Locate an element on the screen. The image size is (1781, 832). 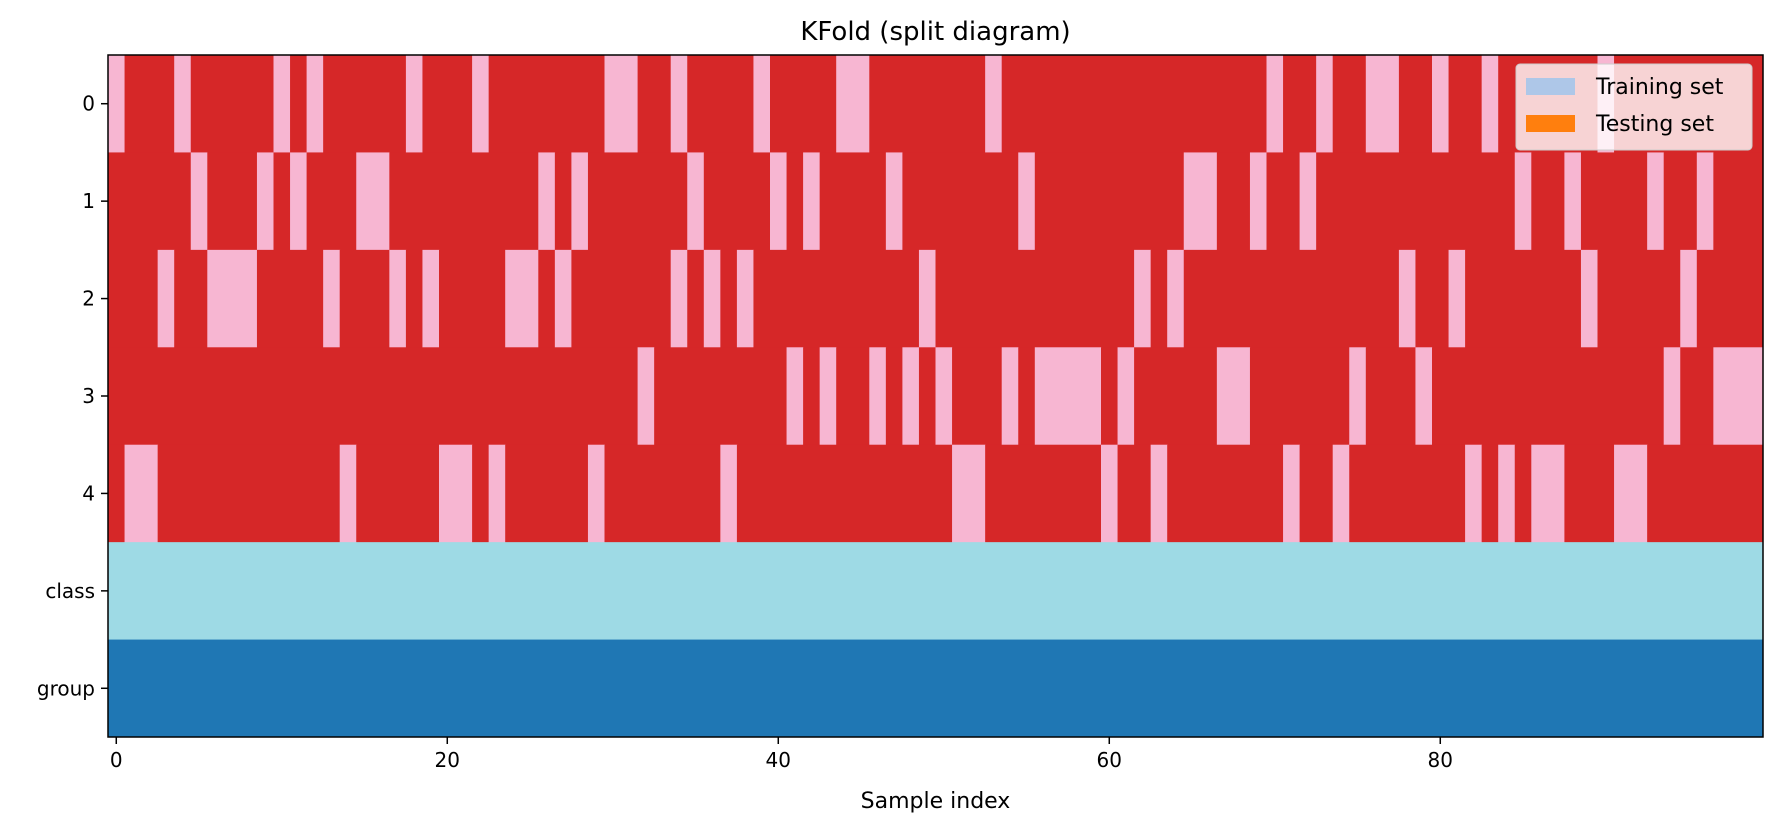
y-tick-label: group is located at coordinates (66, 688).